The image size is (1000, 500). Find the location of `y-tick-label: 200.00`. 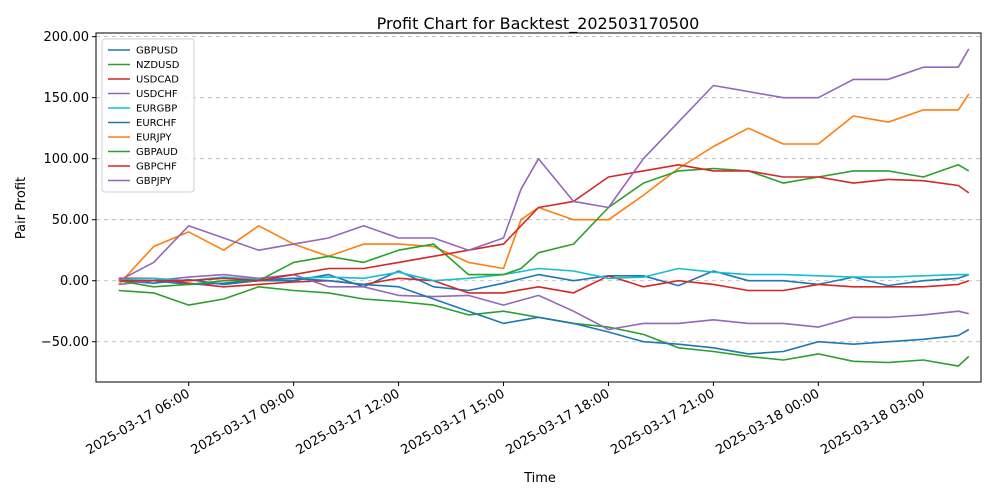

y-tick-label: 200.00 is located at coordinates (67, 37).